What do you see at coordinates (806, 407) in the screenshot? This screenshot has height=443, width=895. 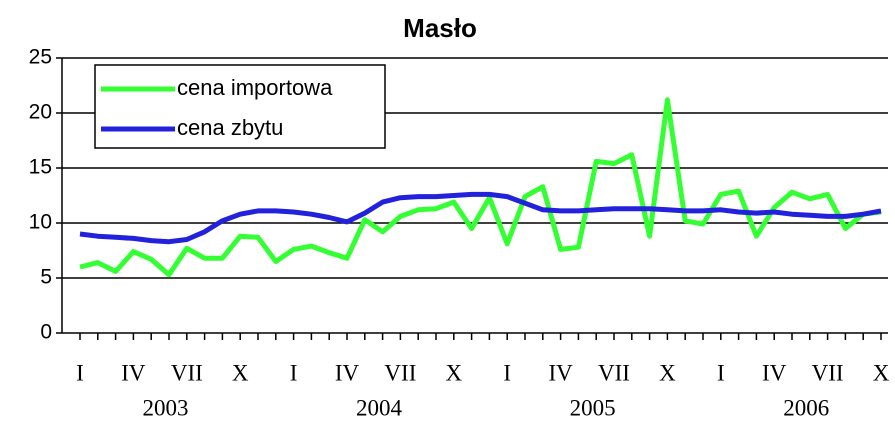 I see `year-label: 2006` at bounding box center [806, 407].